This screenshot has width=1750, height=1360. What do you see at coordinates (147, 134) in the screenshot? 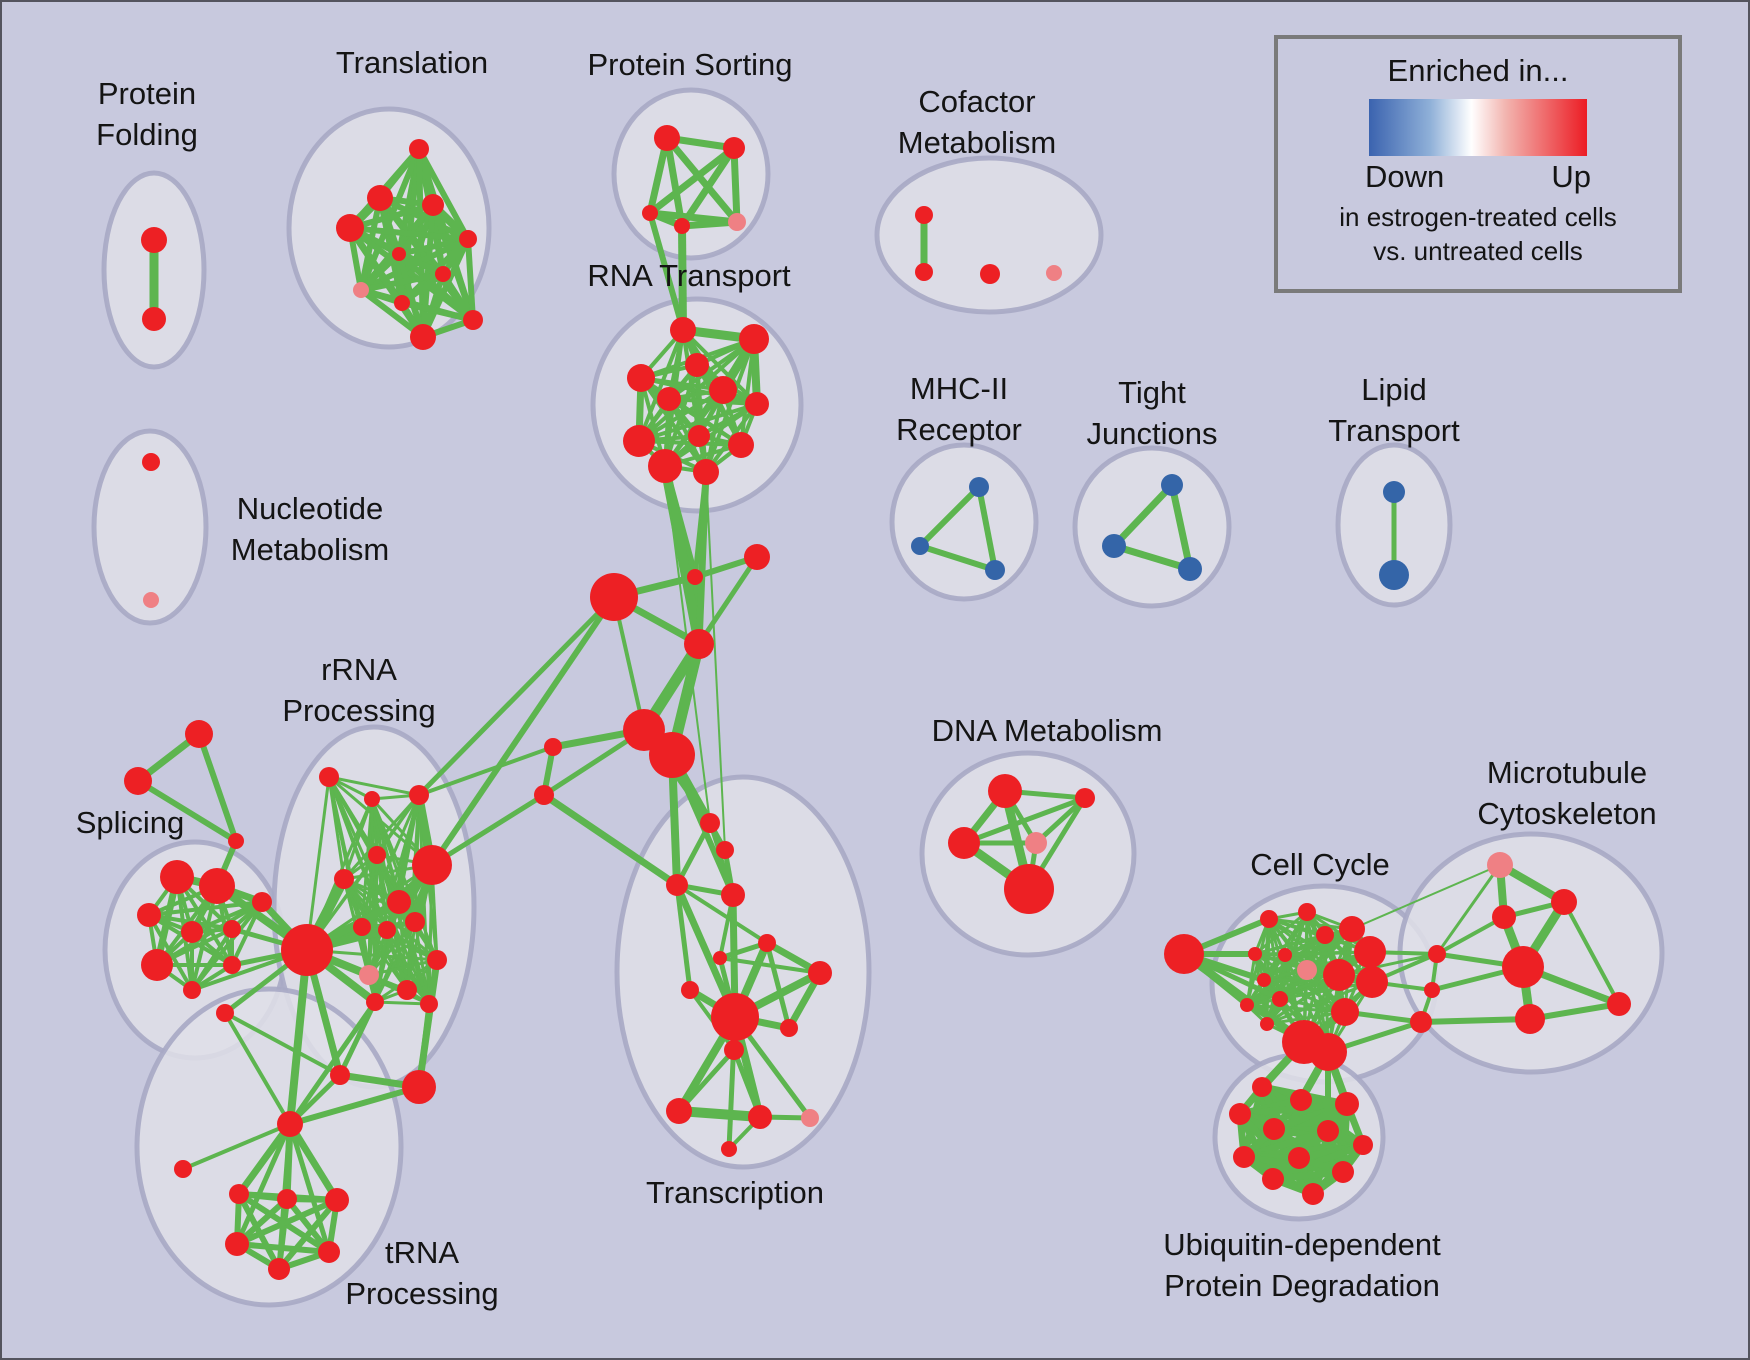
I see `protein_folding-label: Folding` at bounding box center [147, 134].